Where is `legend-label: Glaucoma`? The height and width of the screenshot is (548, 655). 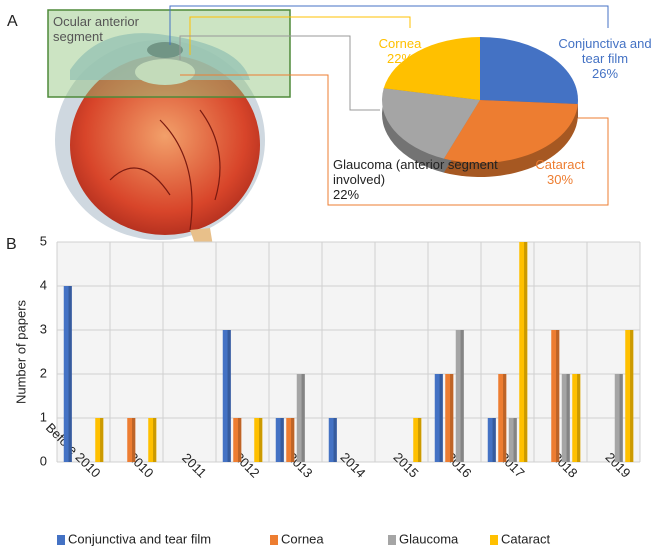
legend-label: Glaucoma is located at coordinates (429, 538).